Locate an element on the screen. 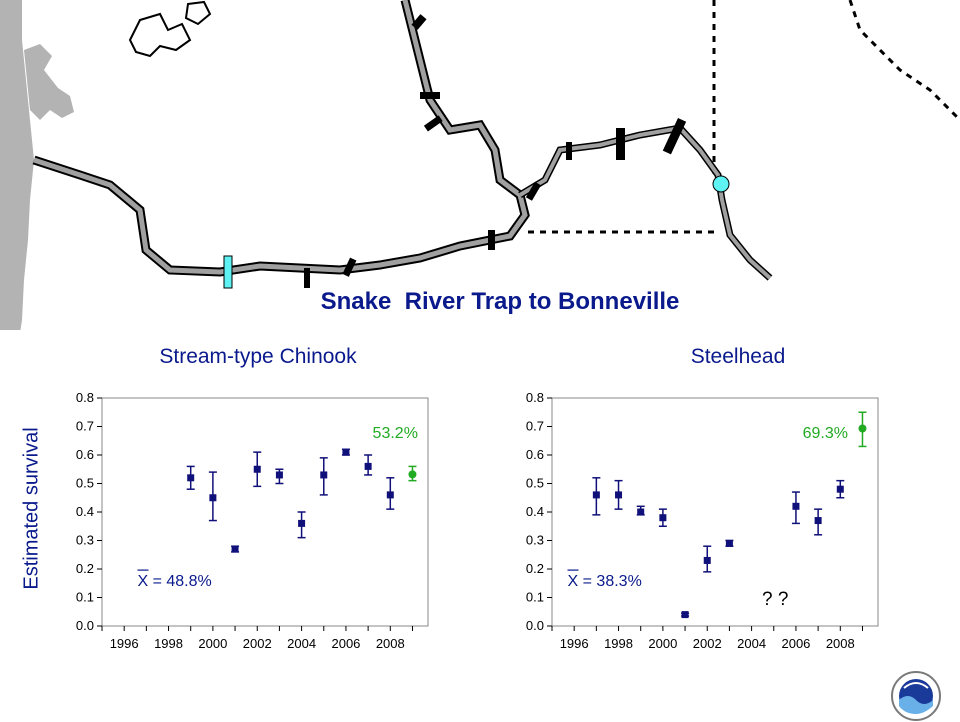 Image resolution: width=960 pixels, height=722 pixels. coastline is located at coordinates (17, 165).